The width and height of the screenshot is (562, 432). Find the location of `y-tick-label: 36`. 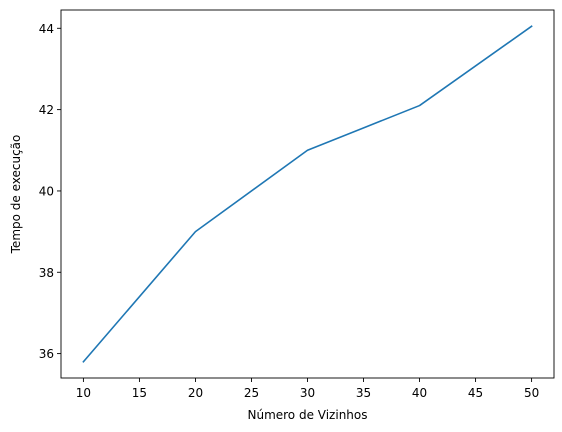

y-tick-label: 36 is located at coordinates (46, 354).